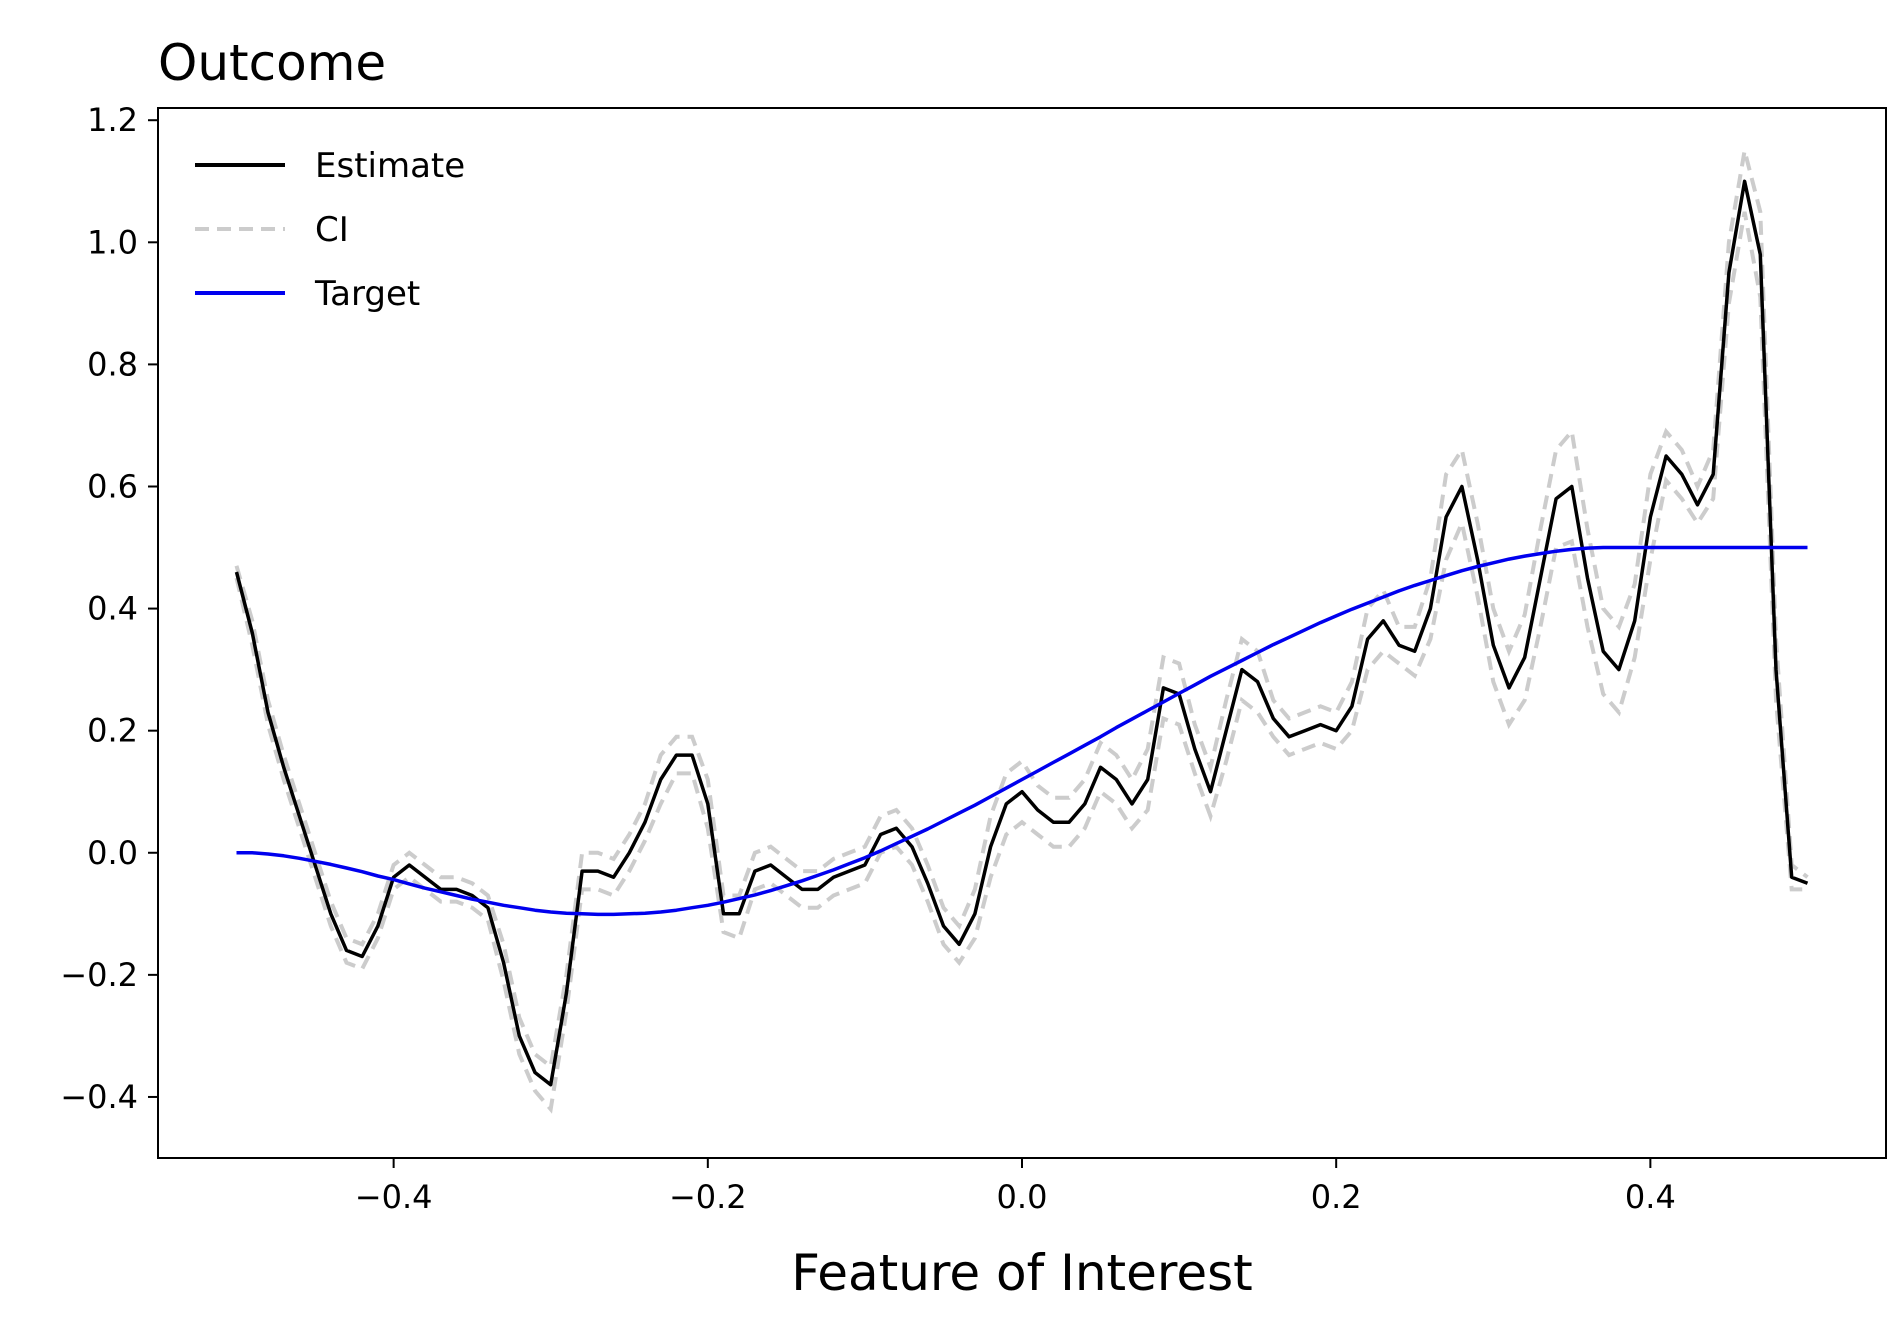 The height and width of the screenshot is (1326, 1903). What do you see at coordinates (367, 294) in the screenshot?
I see `legend-label-target: Target` at bounding box center [367, 294].